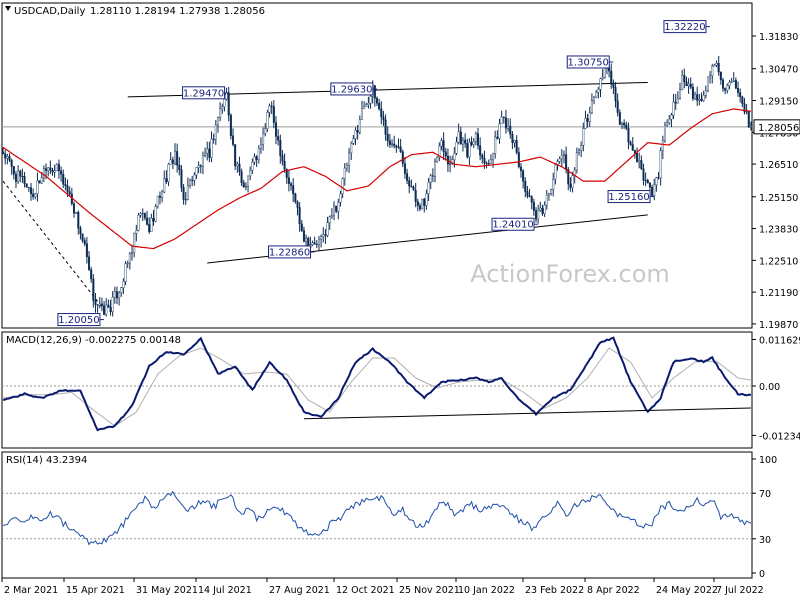  What do you see at coordinates (778, 165) in the screenshot?
I see `price-tick-label: 1.26510` at bounding box center [778, 165].